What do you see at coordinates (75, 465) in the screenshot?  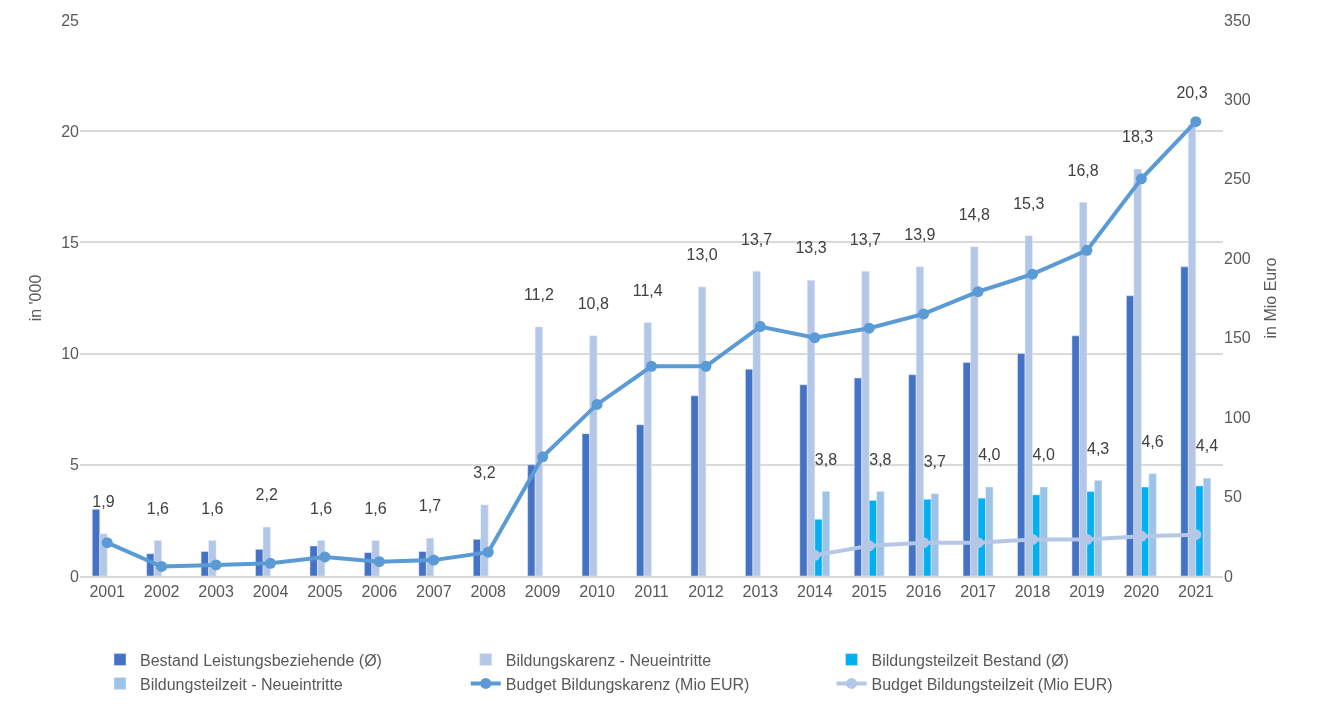 I see `y-tick-label: 5` at bounding box center [75, 465].